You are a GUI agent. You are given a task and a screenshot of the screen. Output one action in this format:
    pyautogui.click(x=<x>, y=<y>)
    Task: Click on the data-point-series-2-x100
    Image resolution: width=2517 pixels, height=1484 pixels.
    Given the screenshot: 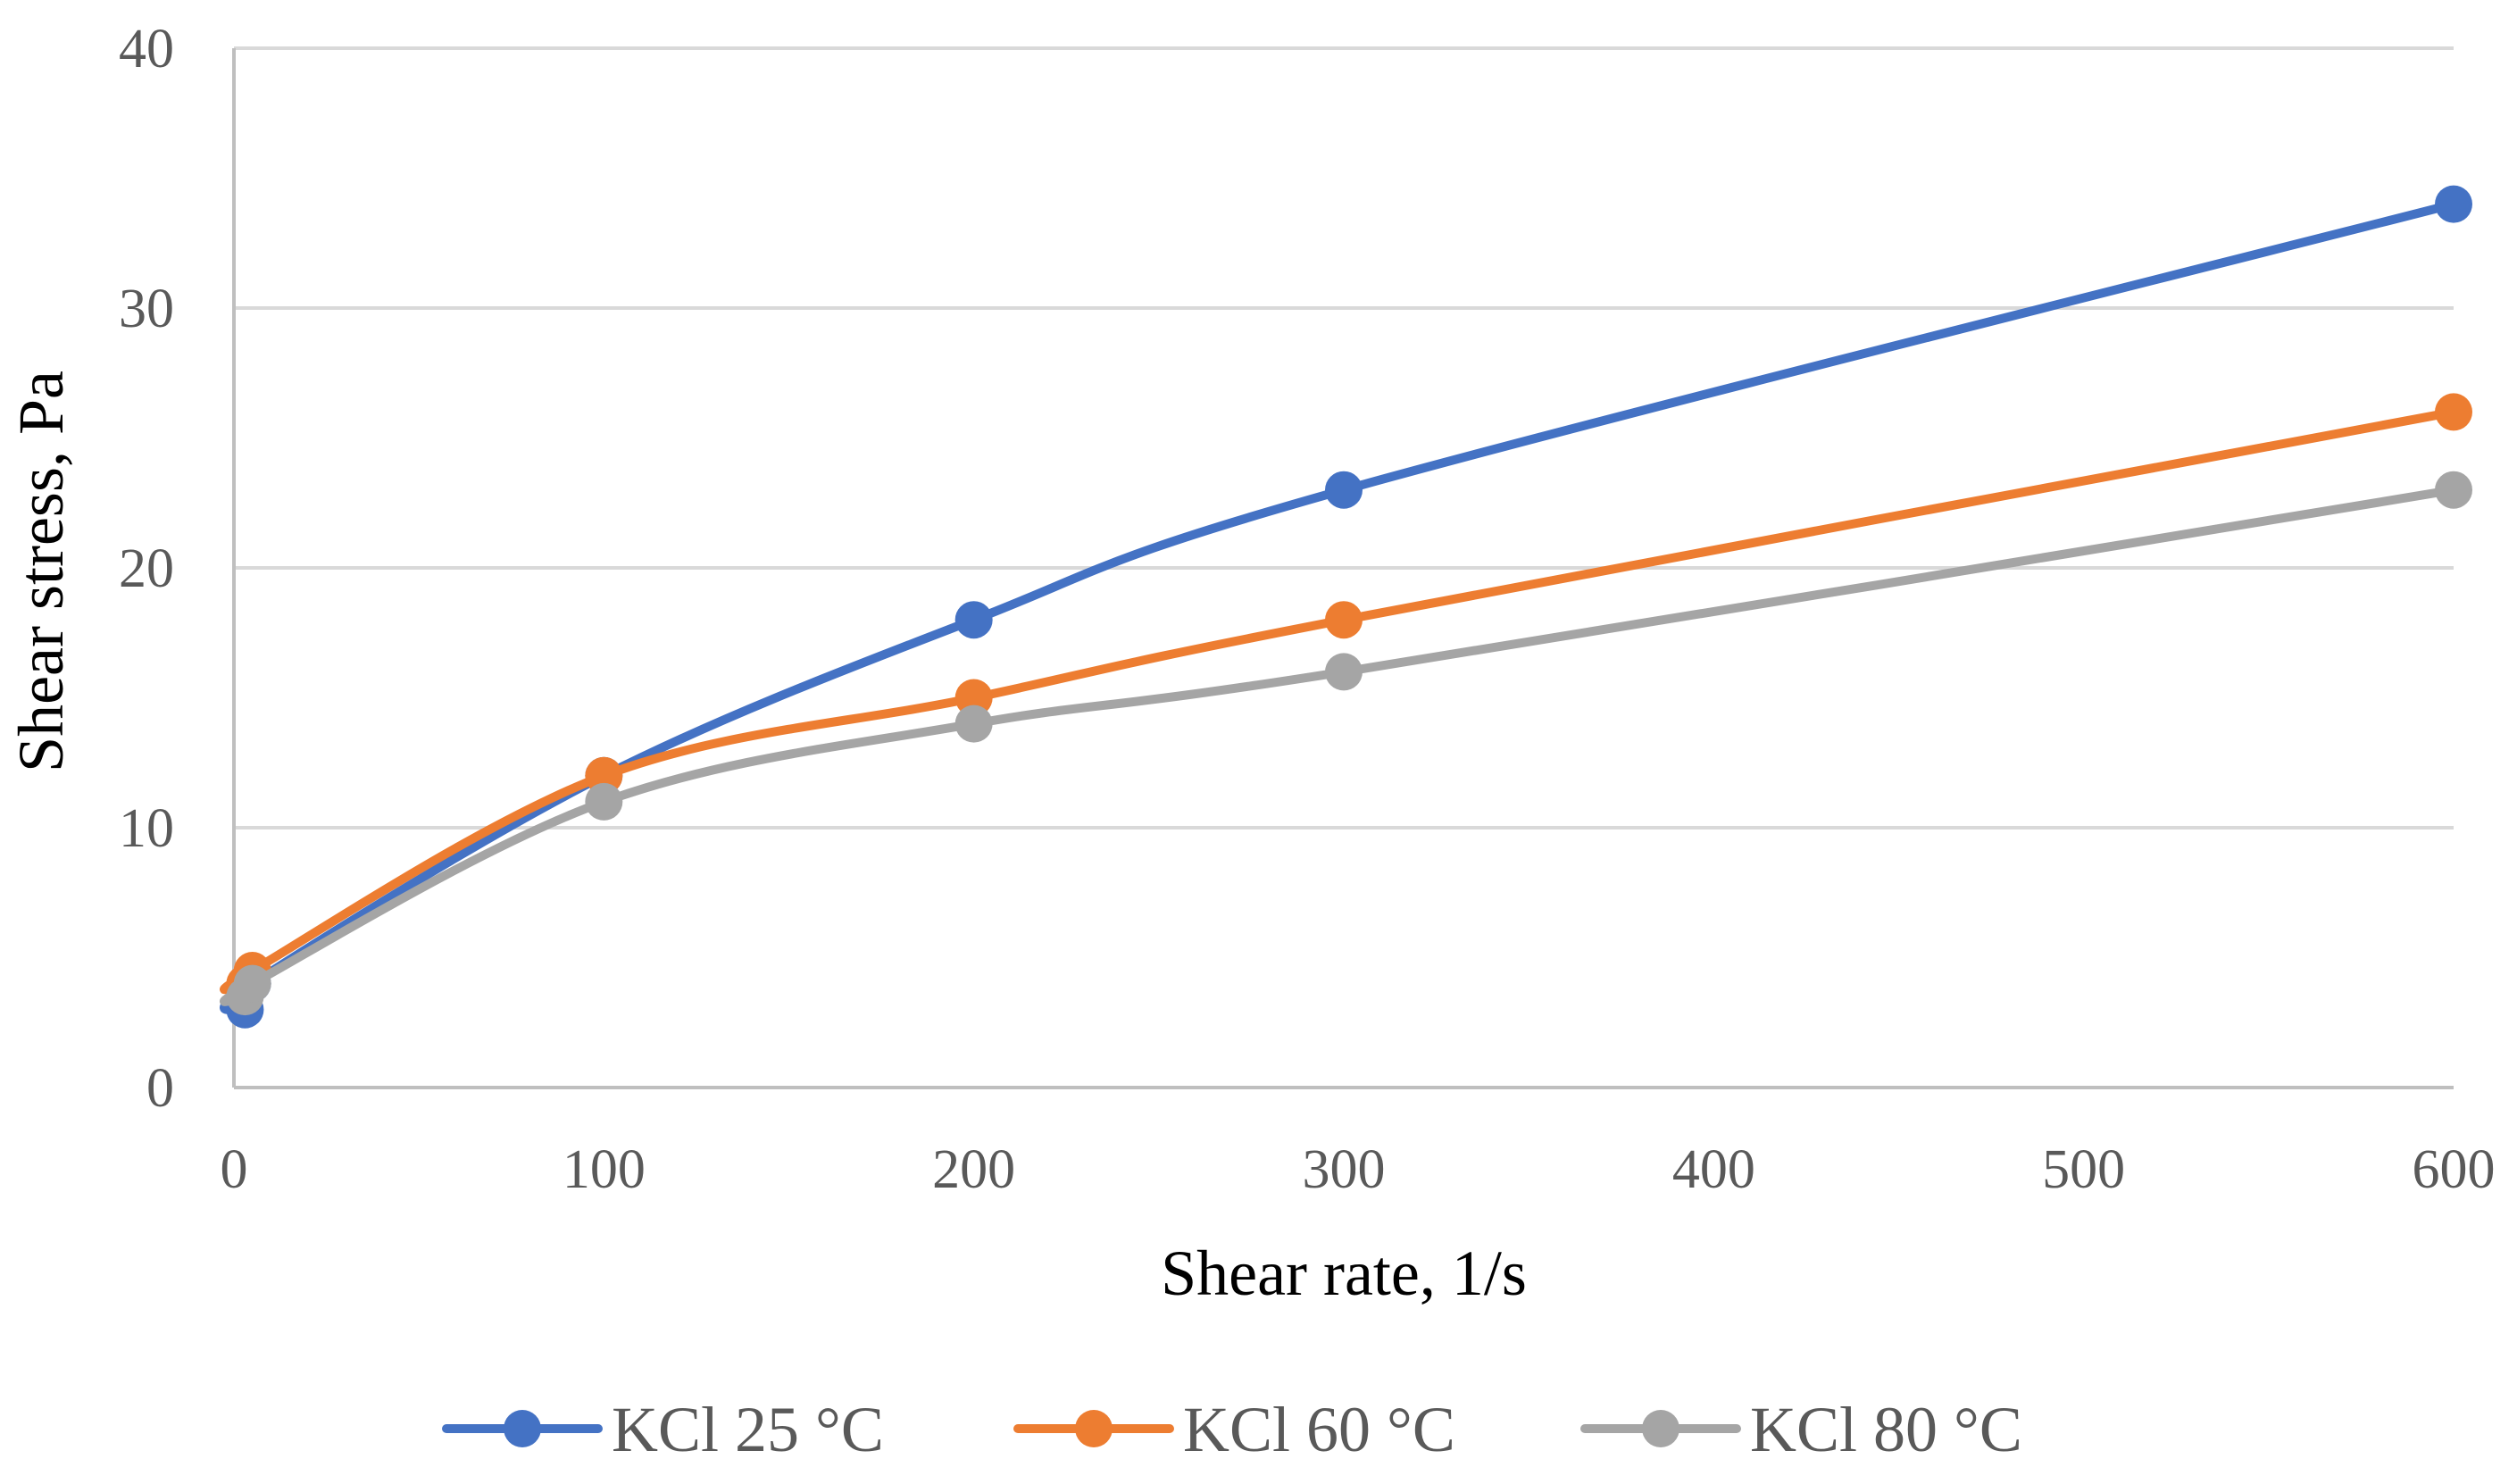 What is the action you would take?
    pyautogui.click(x=604, y=775)
    